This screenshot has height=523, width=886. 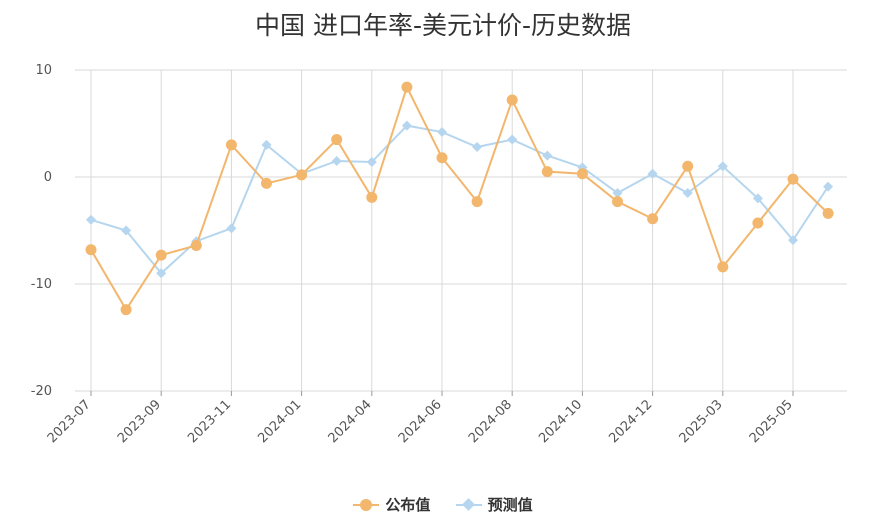 I want to click on y-tick-label: 10, so click(x=43, y=70).